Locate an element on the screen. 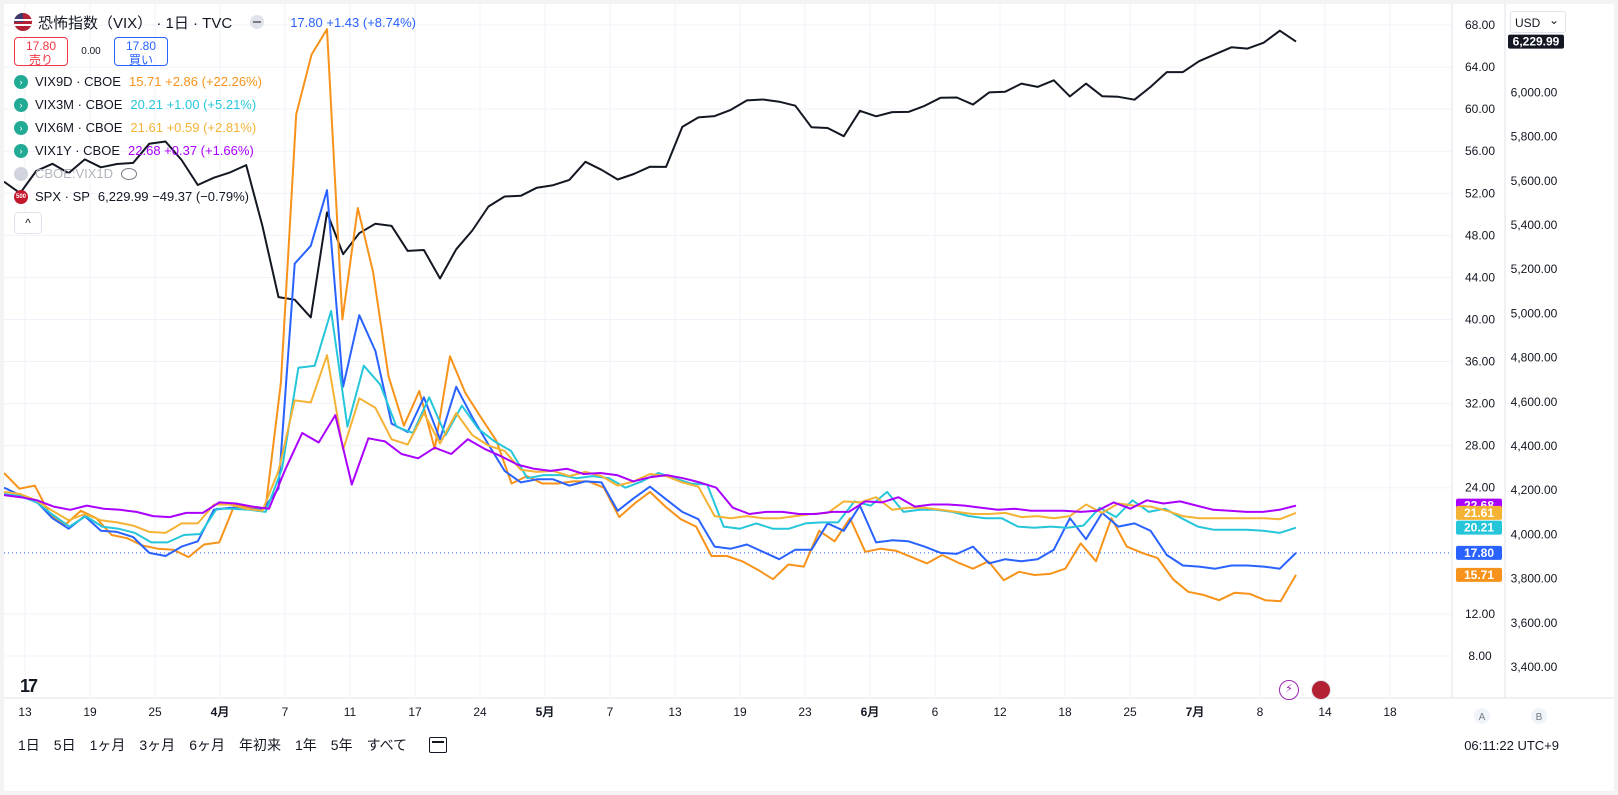 The image size is (1618, 795). legend-item: › VIX3M · CBOE 20.21 +1.00 (+5.21%) is located at coordinates (215, 104).